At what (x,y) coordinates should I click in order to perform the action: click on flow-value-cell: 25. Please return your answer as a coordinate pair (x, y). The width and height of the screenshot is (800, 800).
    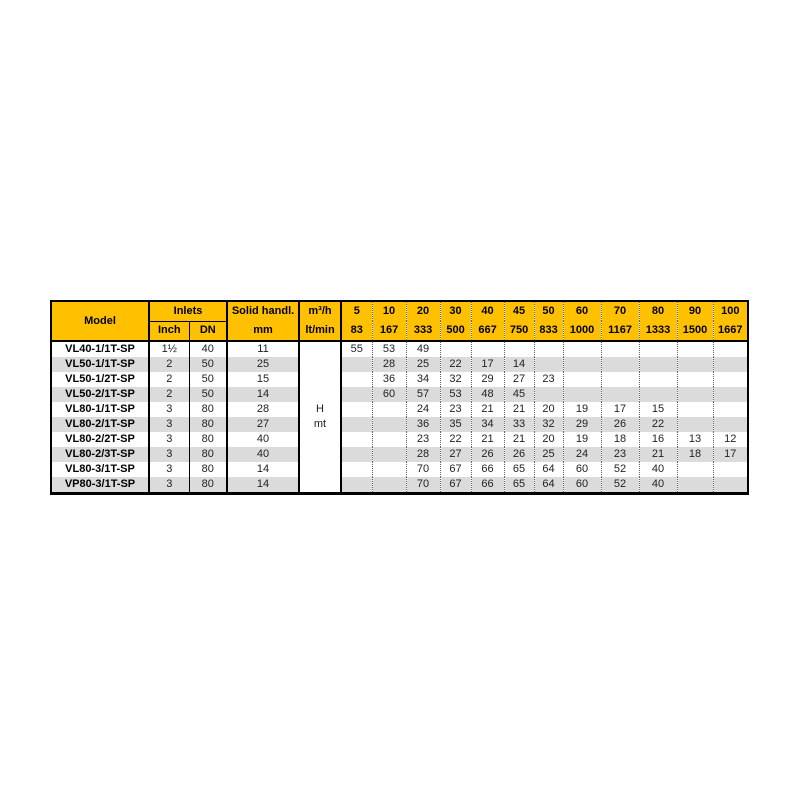
    Looking at the image, I should click on (423, 364).